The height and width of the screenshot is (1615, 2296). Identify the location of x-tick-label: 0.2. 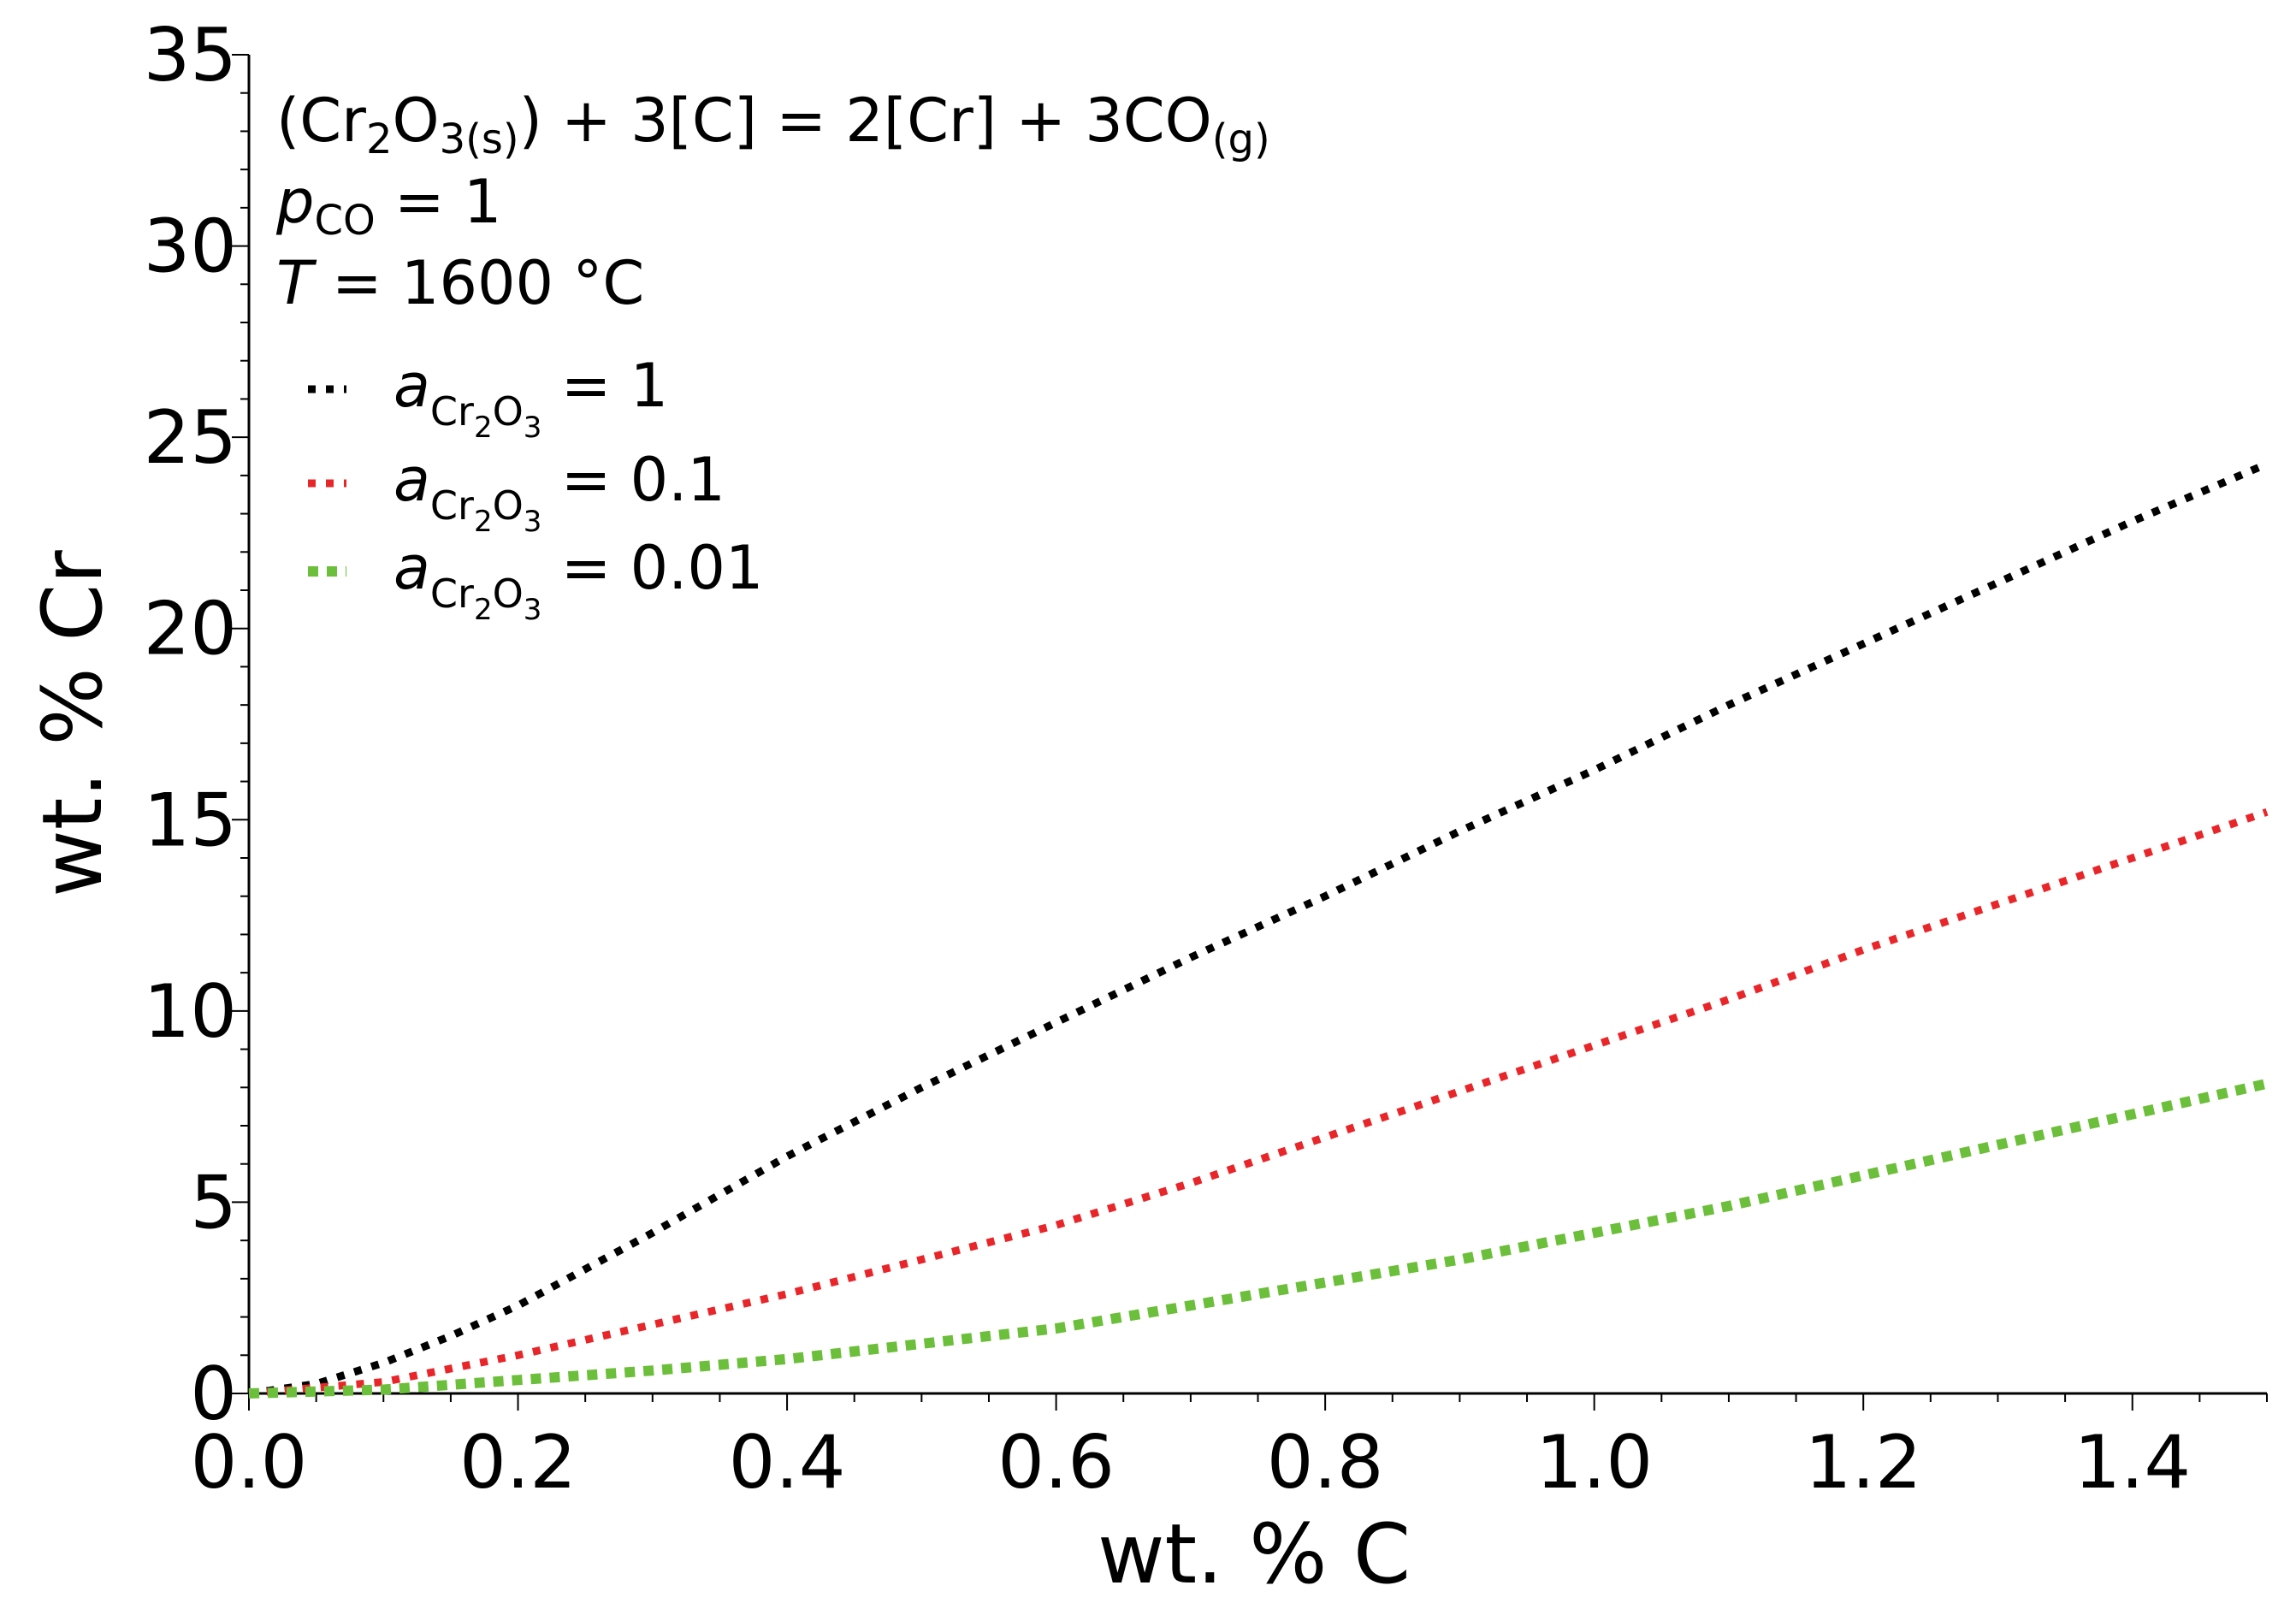
(518, 1463).